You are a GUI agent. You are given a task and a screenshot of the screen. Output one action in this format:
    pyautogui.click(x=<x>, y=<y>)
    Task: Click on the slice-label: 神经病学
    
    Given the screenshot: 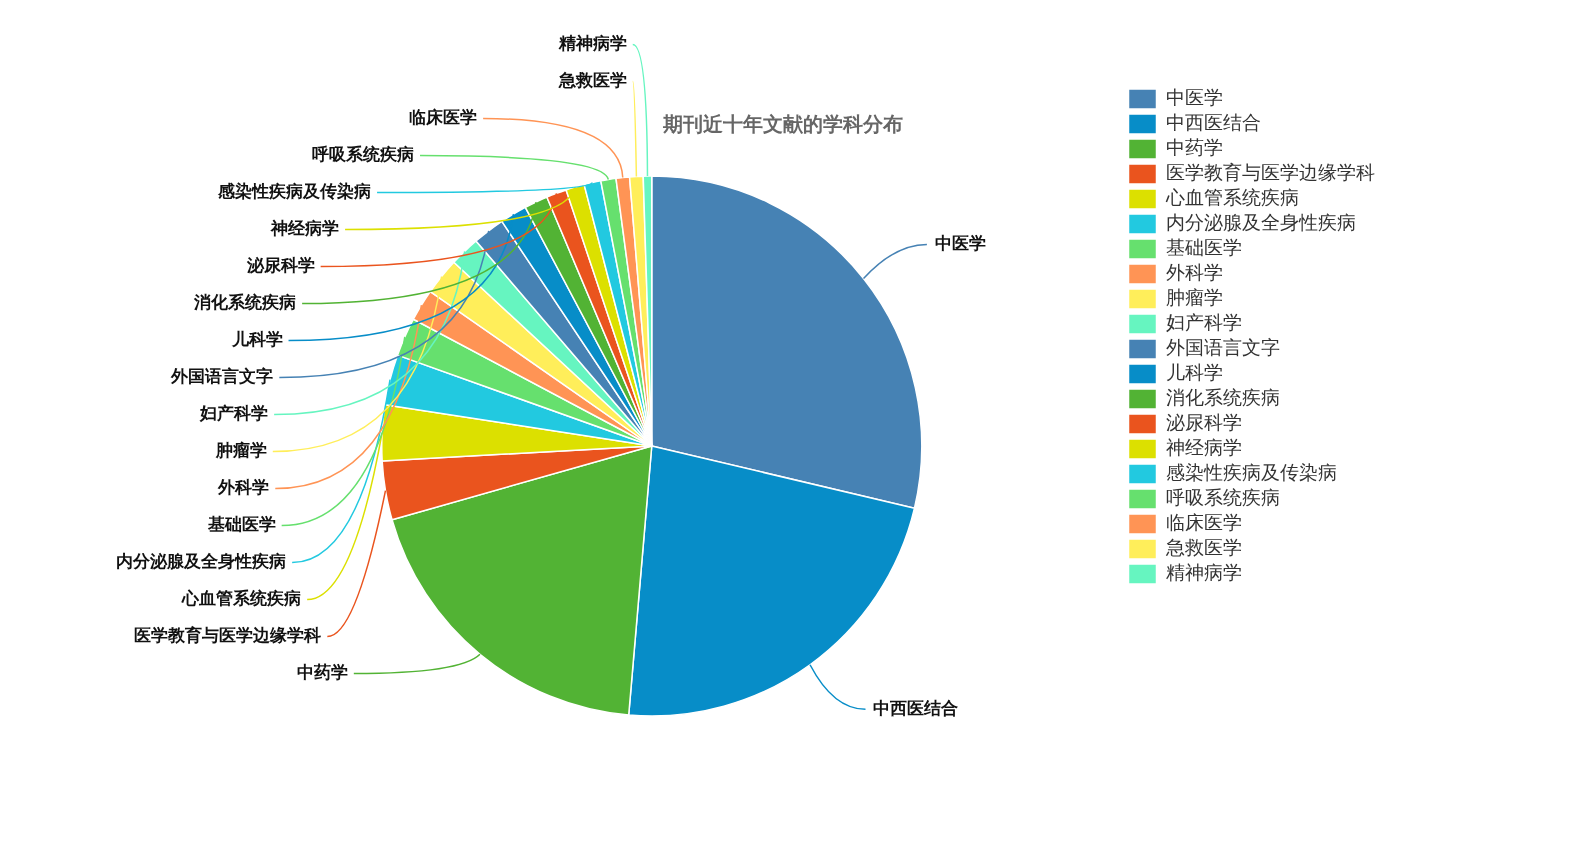 What is the action you would take?
    pyautogui.click(x=305, y=228)
    